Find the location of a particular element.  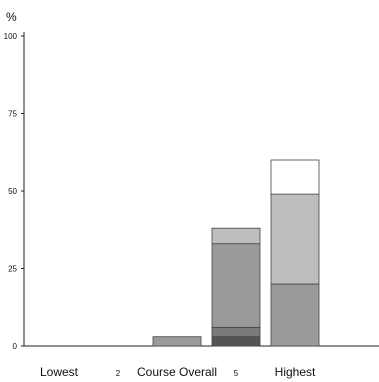

x-category-label: 5 is located at coordinates (236, 373).